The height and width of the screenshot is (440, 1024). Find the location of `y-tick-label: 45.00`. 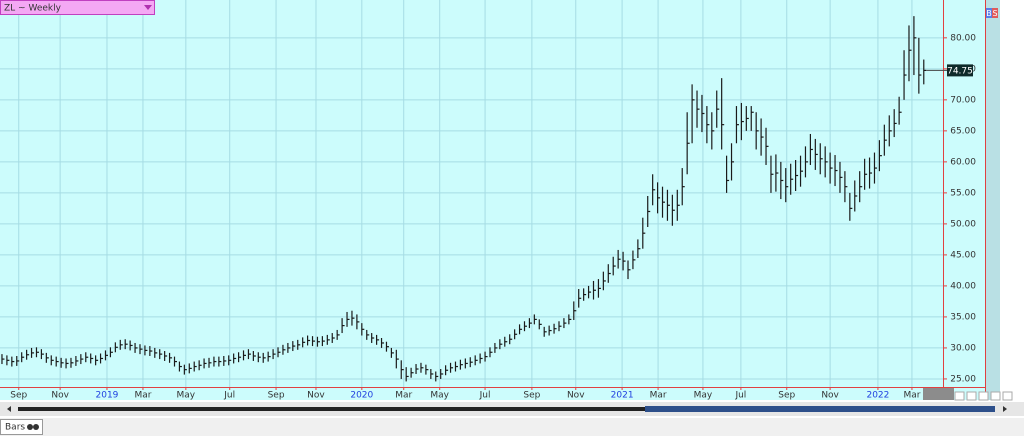

y-tick-label: 45.00 is located at coordinates (963, 255).